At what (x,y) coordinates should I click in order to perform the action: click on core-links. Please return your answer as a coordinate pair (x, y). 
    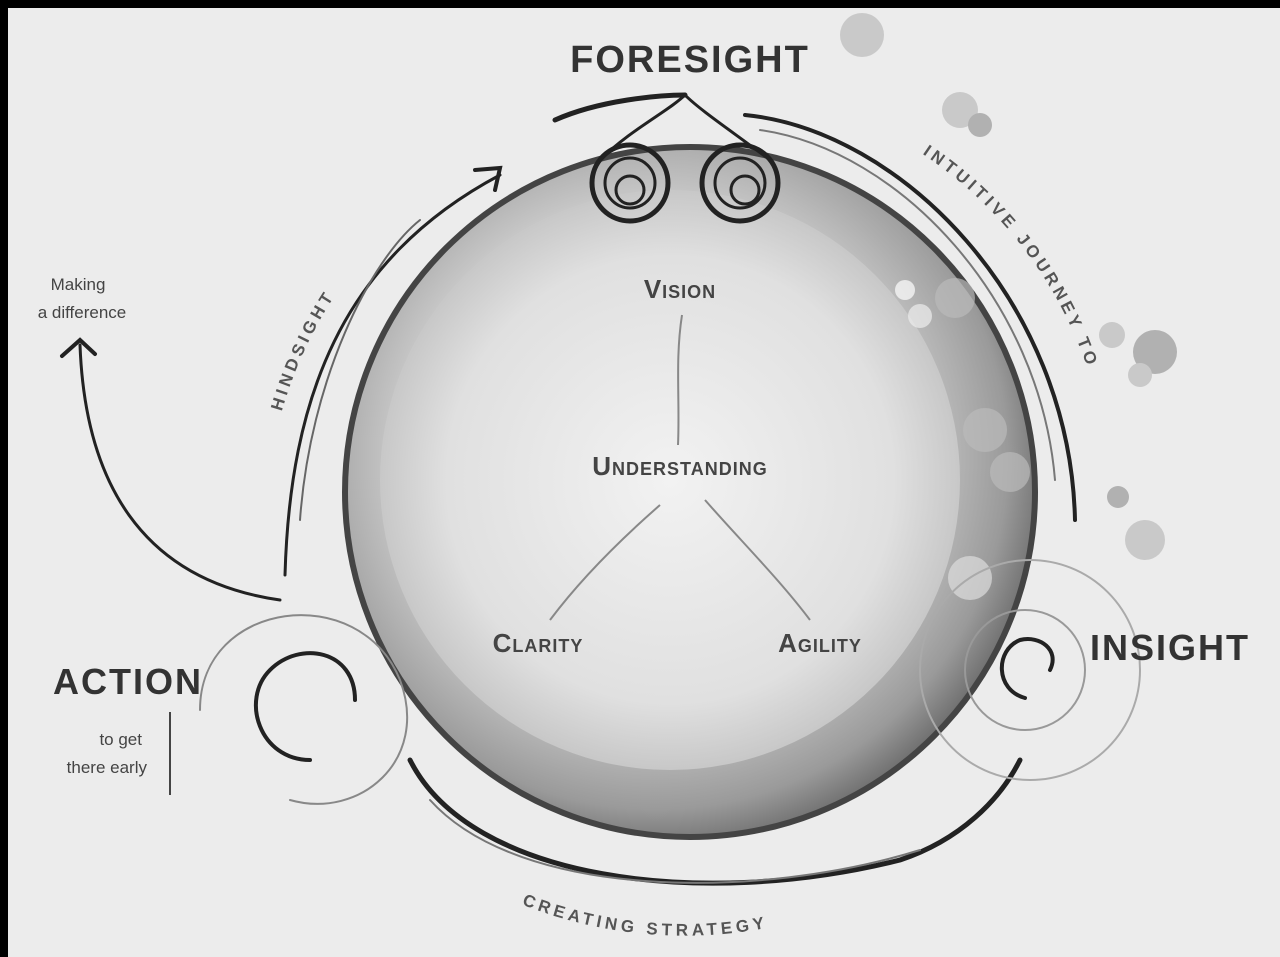
    Looking at the image, I should click on (680, 467).